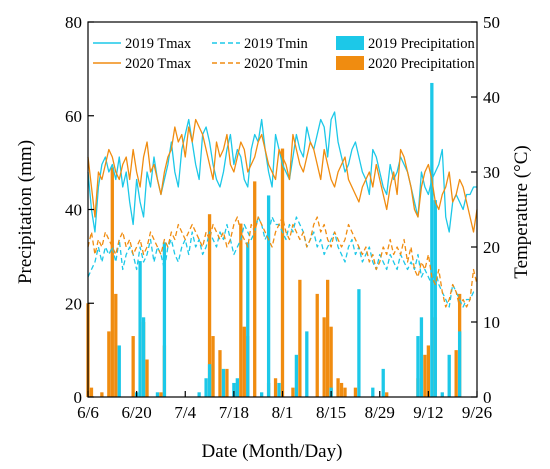  I want to click on y-left-tick-label: 20, so click(73, 303).